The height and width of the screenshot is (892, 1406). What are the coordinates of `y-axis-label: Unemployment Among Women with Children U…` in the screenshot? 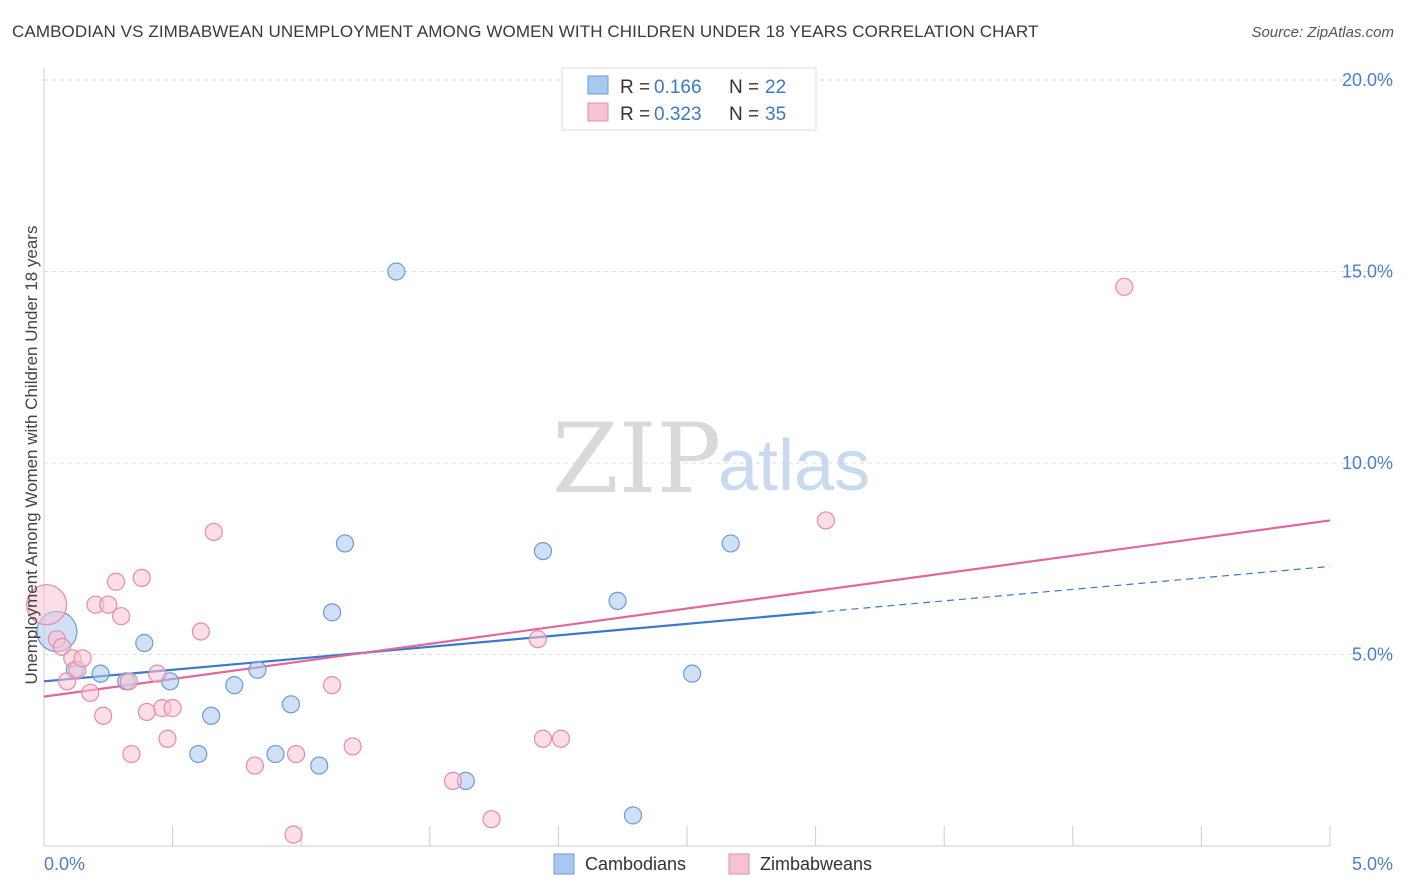 It's located at (31, 455).